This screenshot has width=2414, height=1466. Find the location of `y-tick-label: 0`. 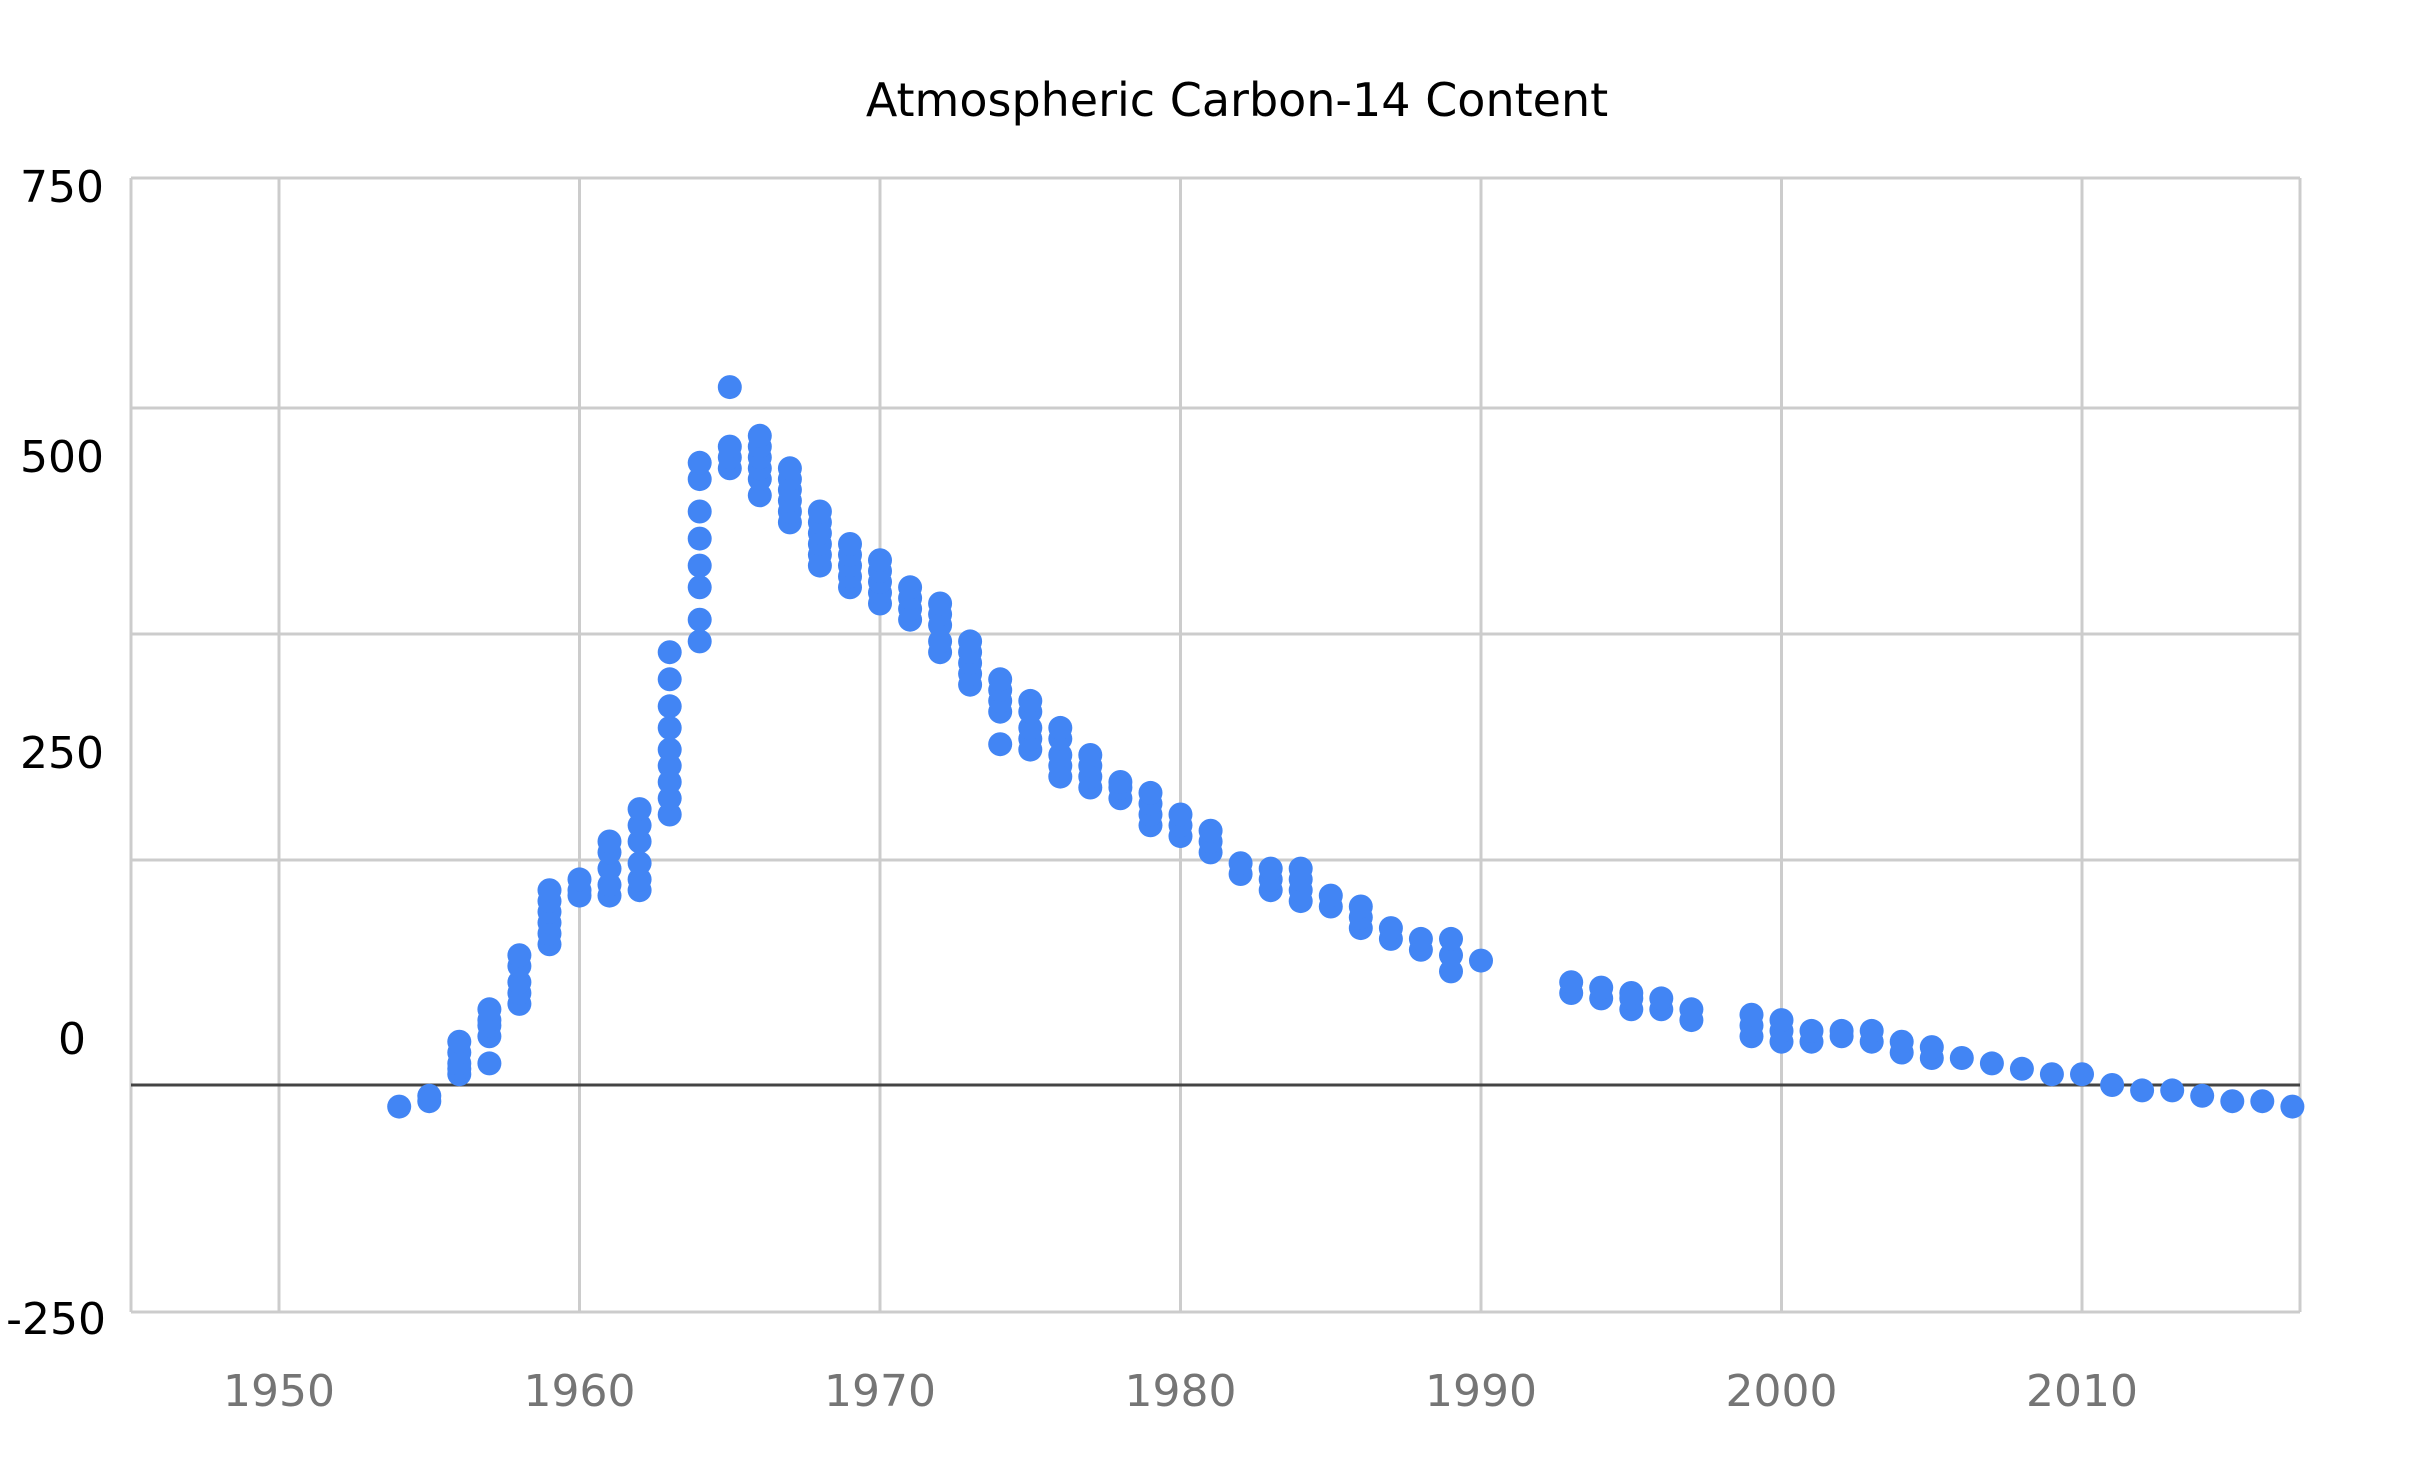

y-tick-label: 0 is located at coordinates (72, 1039).